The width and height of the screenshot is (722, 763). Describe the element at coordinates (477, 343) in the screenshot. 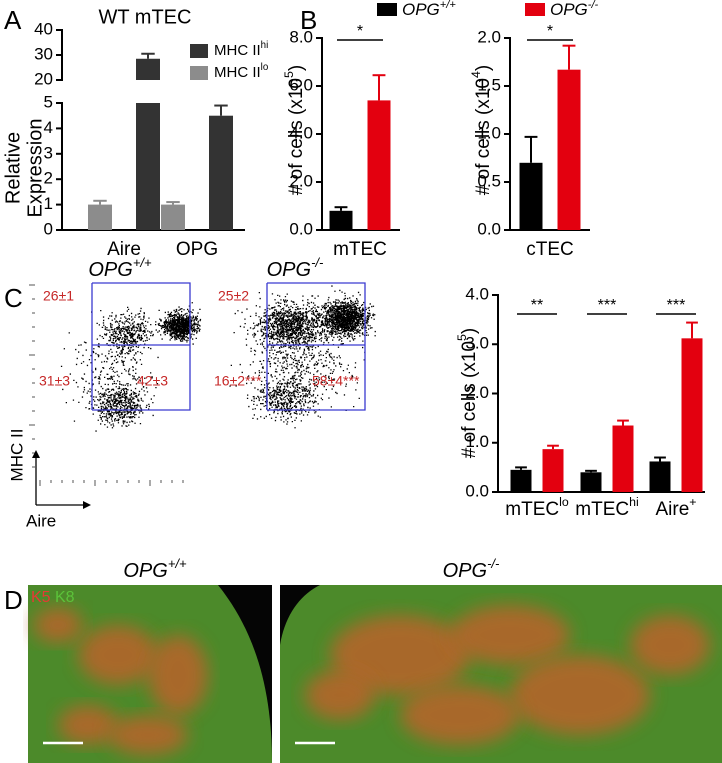

I see `y-tick-label: 3.0` at that location.